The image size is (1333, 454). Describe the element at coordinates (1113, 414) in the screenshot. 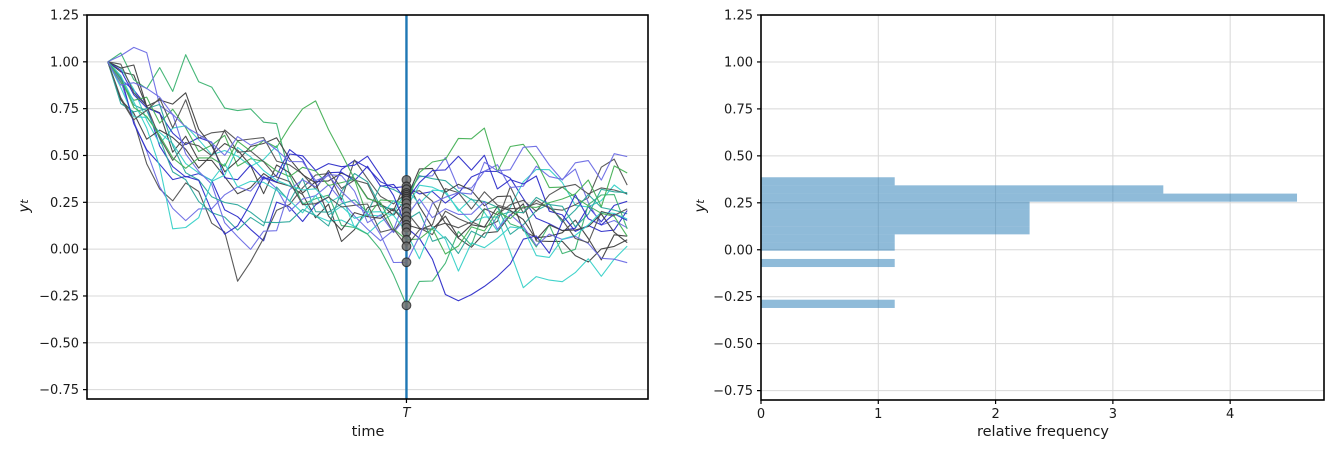

I see `x-tick-label: 3` at that location.